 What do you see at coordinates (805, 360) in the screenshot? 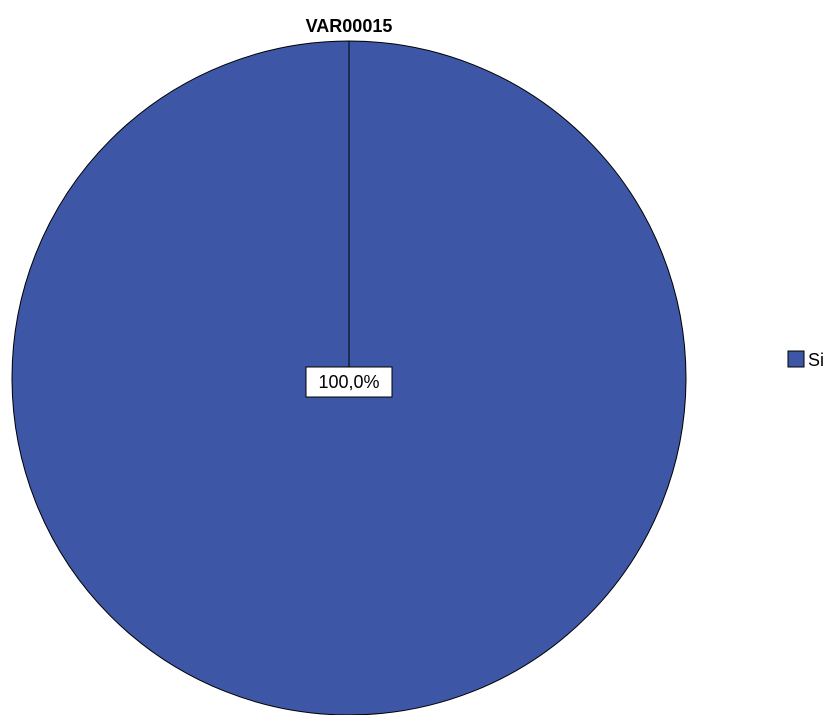
I see `chart-legend: Si` at bounding box center [805, 360].